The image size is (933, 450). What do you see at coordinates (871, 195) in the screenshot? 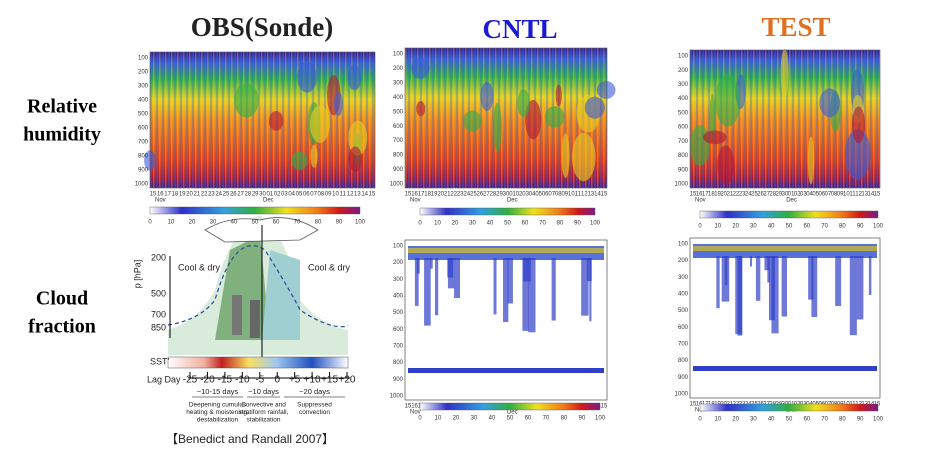
I see `day-label: 14` at bounding box center [871, 195].